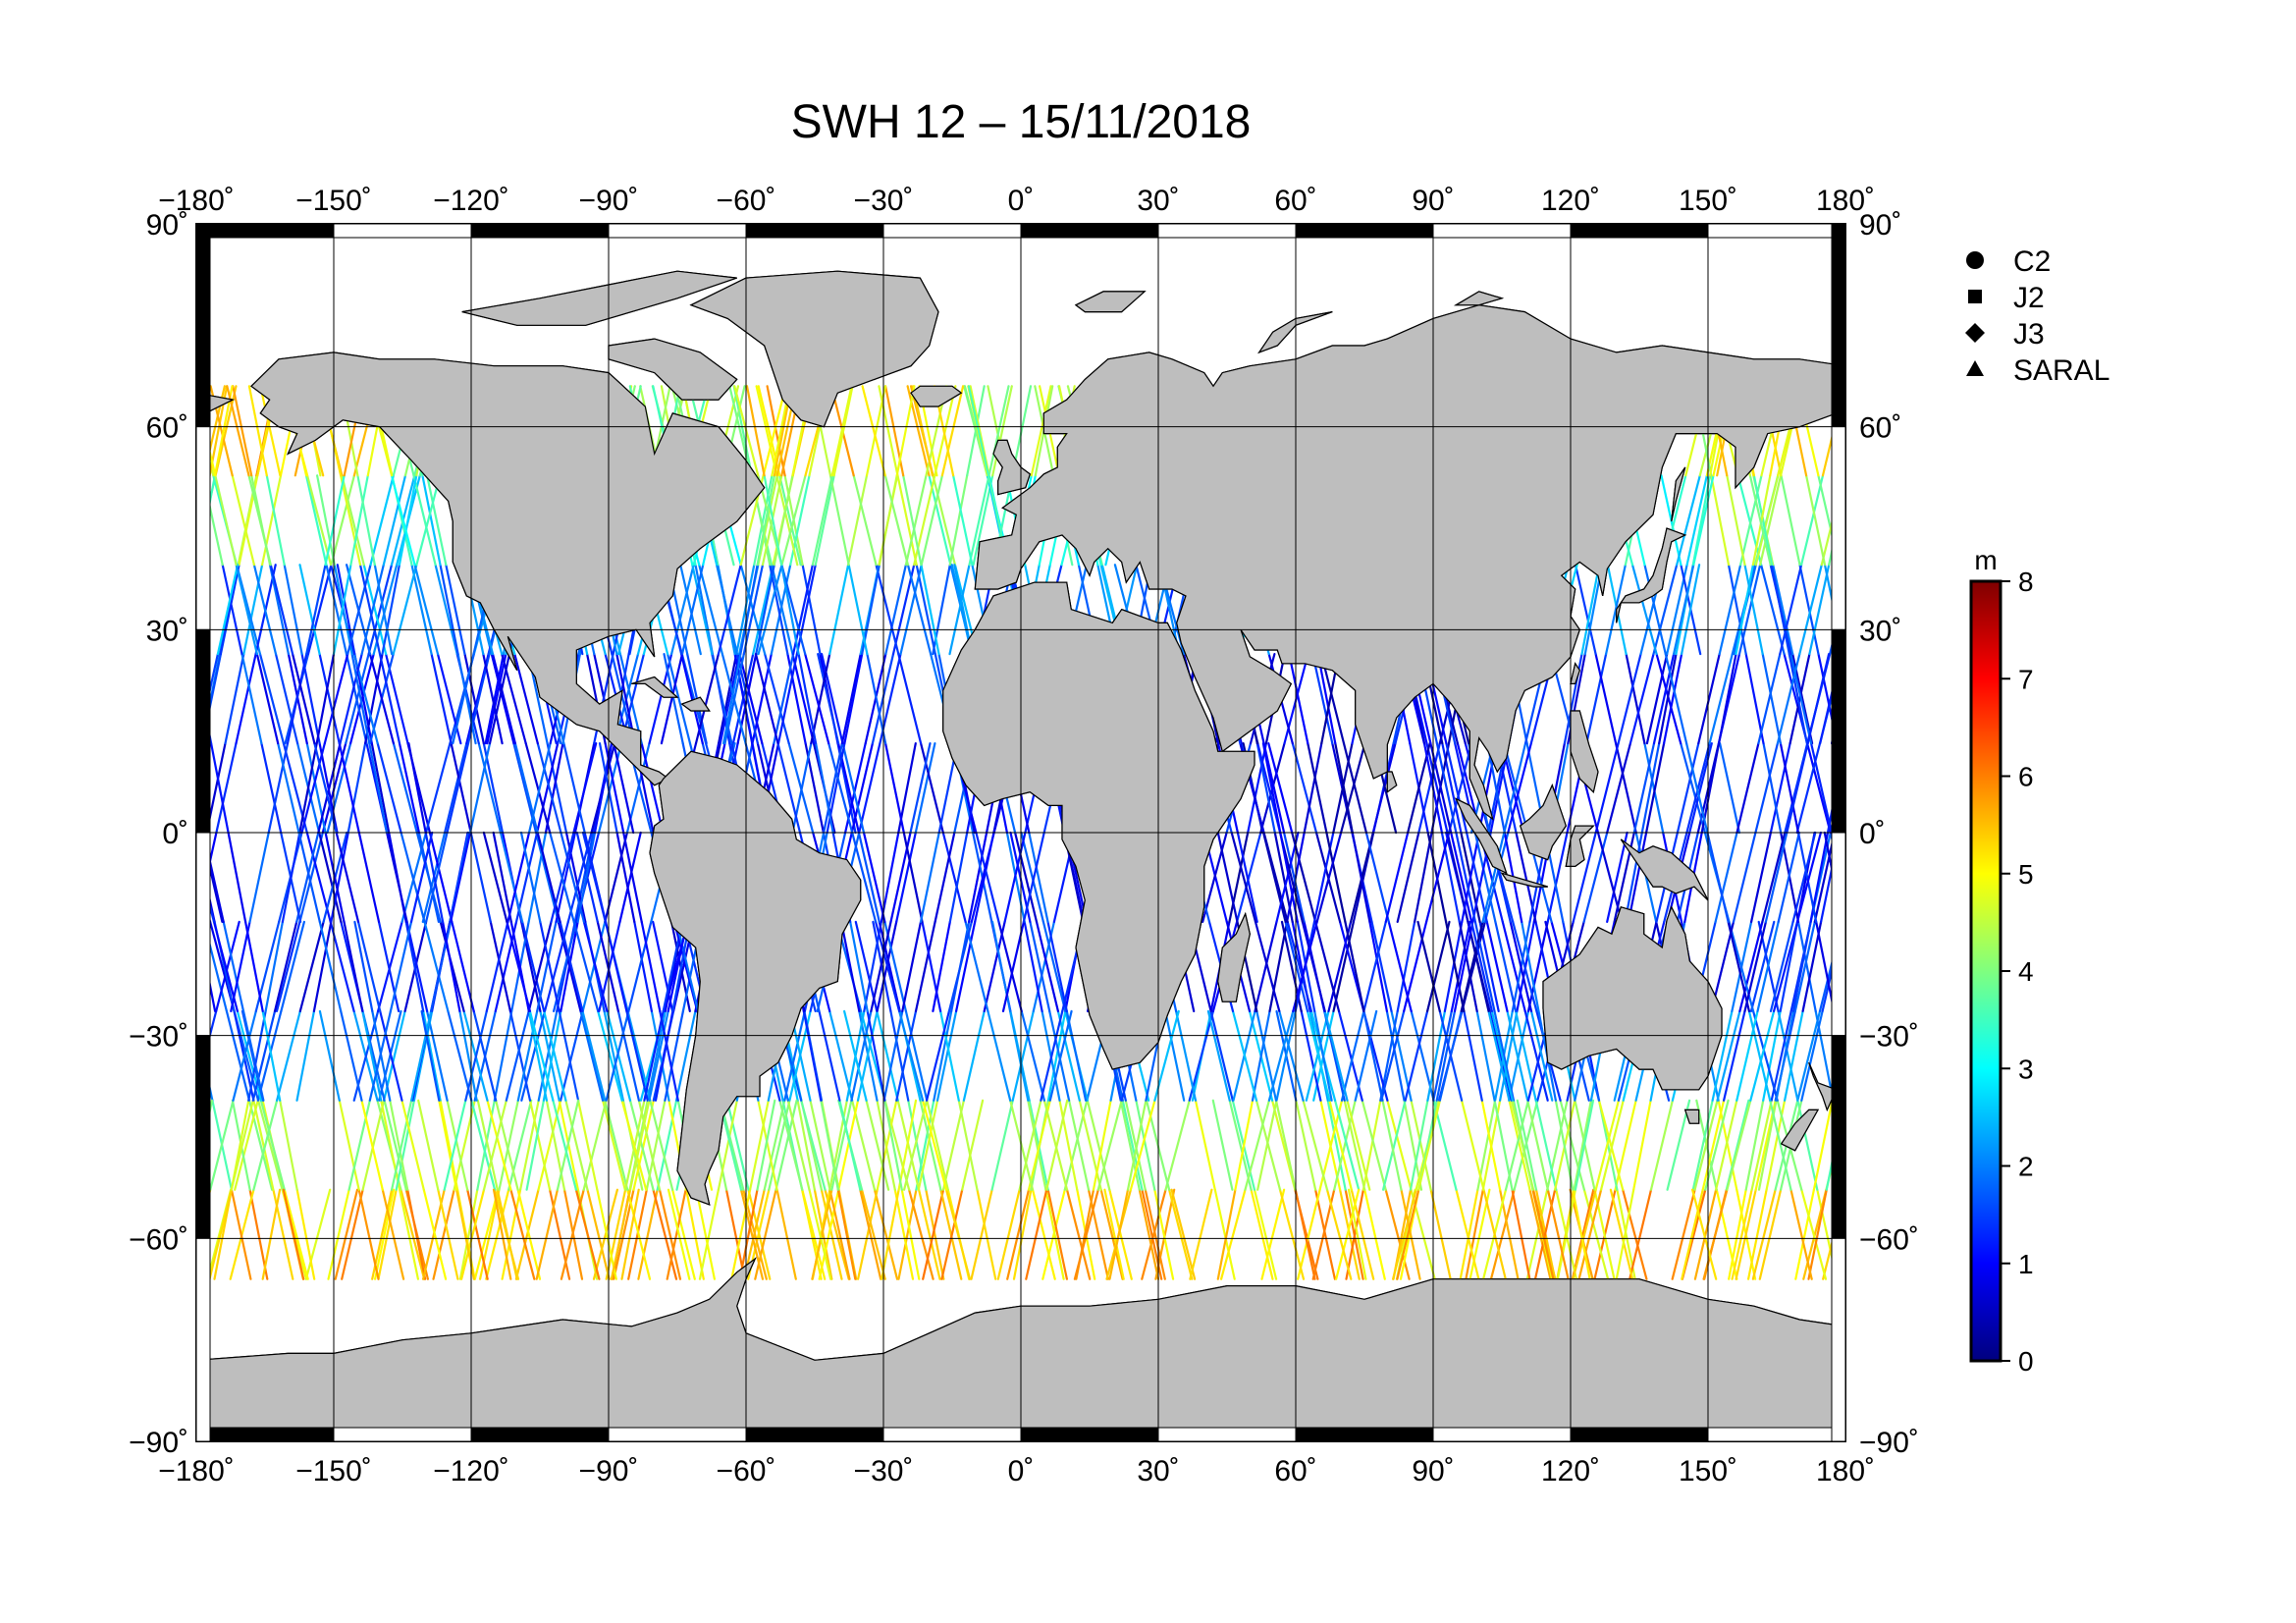 The width and height of the screenshot is (2296, 1623). Describe the element at coordinates (599, 298) in the screenshot. I see `land-overlay-arctic-islands` at that location.